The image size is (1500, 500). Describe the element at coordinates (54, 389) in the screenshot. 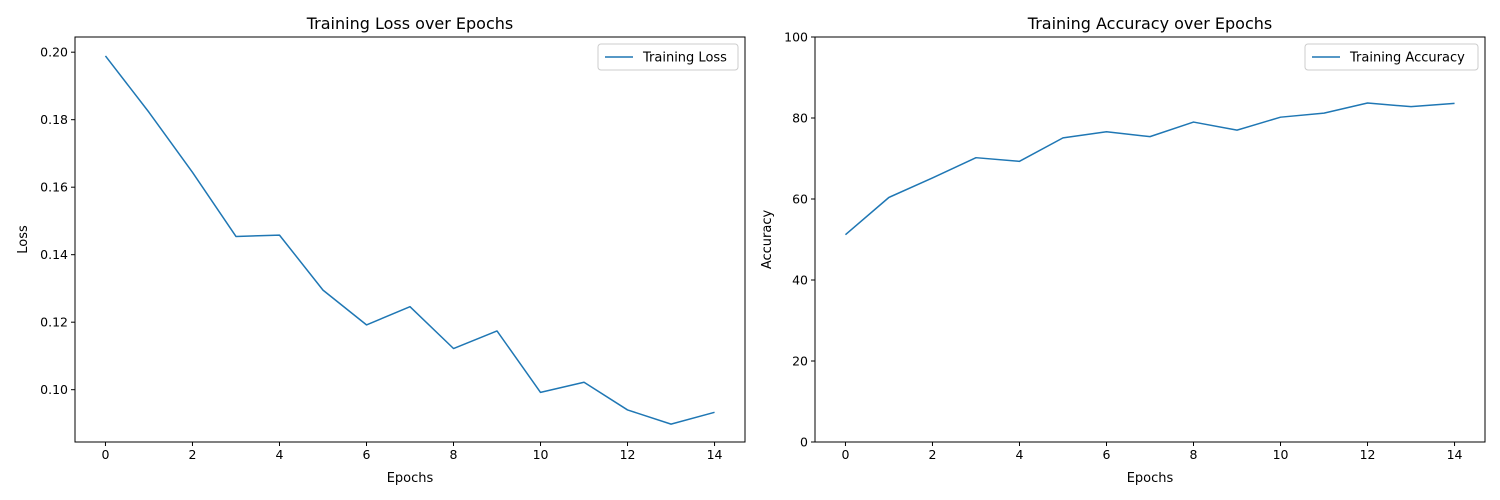

I see `loss-y-tick-label: 0.10` at that location.